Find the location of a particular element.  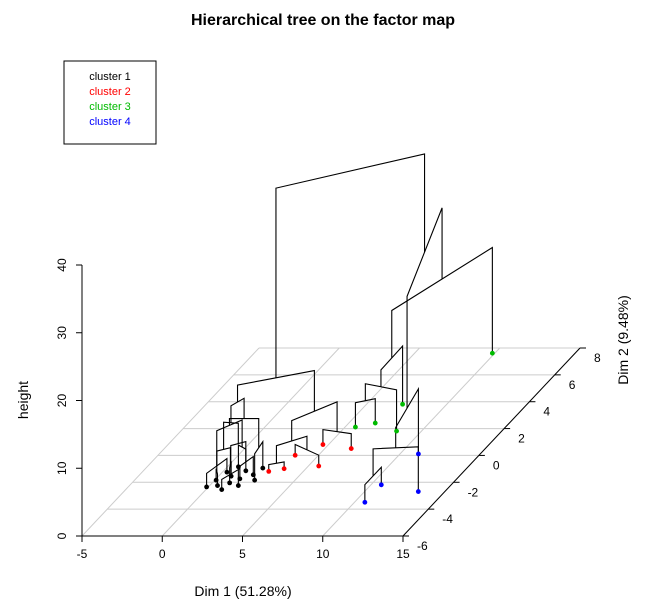

z-tick-label: 30 is located at coordinates (62, 333).